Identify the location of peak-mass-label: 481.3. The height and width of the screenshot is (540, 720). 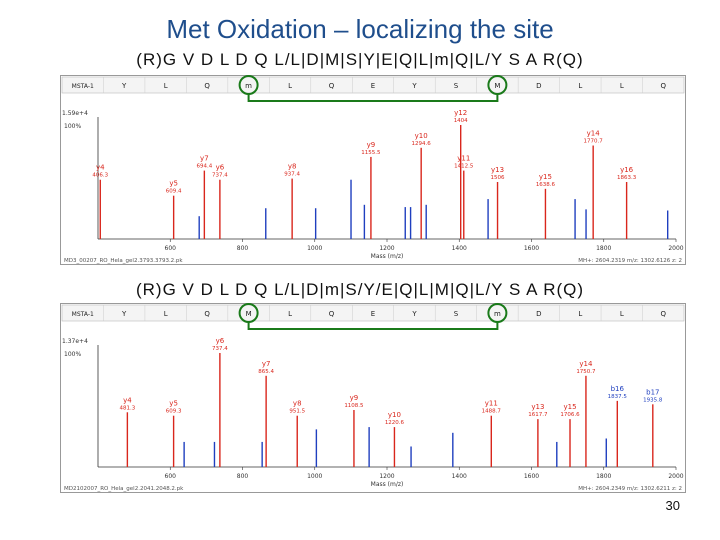
(127, 408).